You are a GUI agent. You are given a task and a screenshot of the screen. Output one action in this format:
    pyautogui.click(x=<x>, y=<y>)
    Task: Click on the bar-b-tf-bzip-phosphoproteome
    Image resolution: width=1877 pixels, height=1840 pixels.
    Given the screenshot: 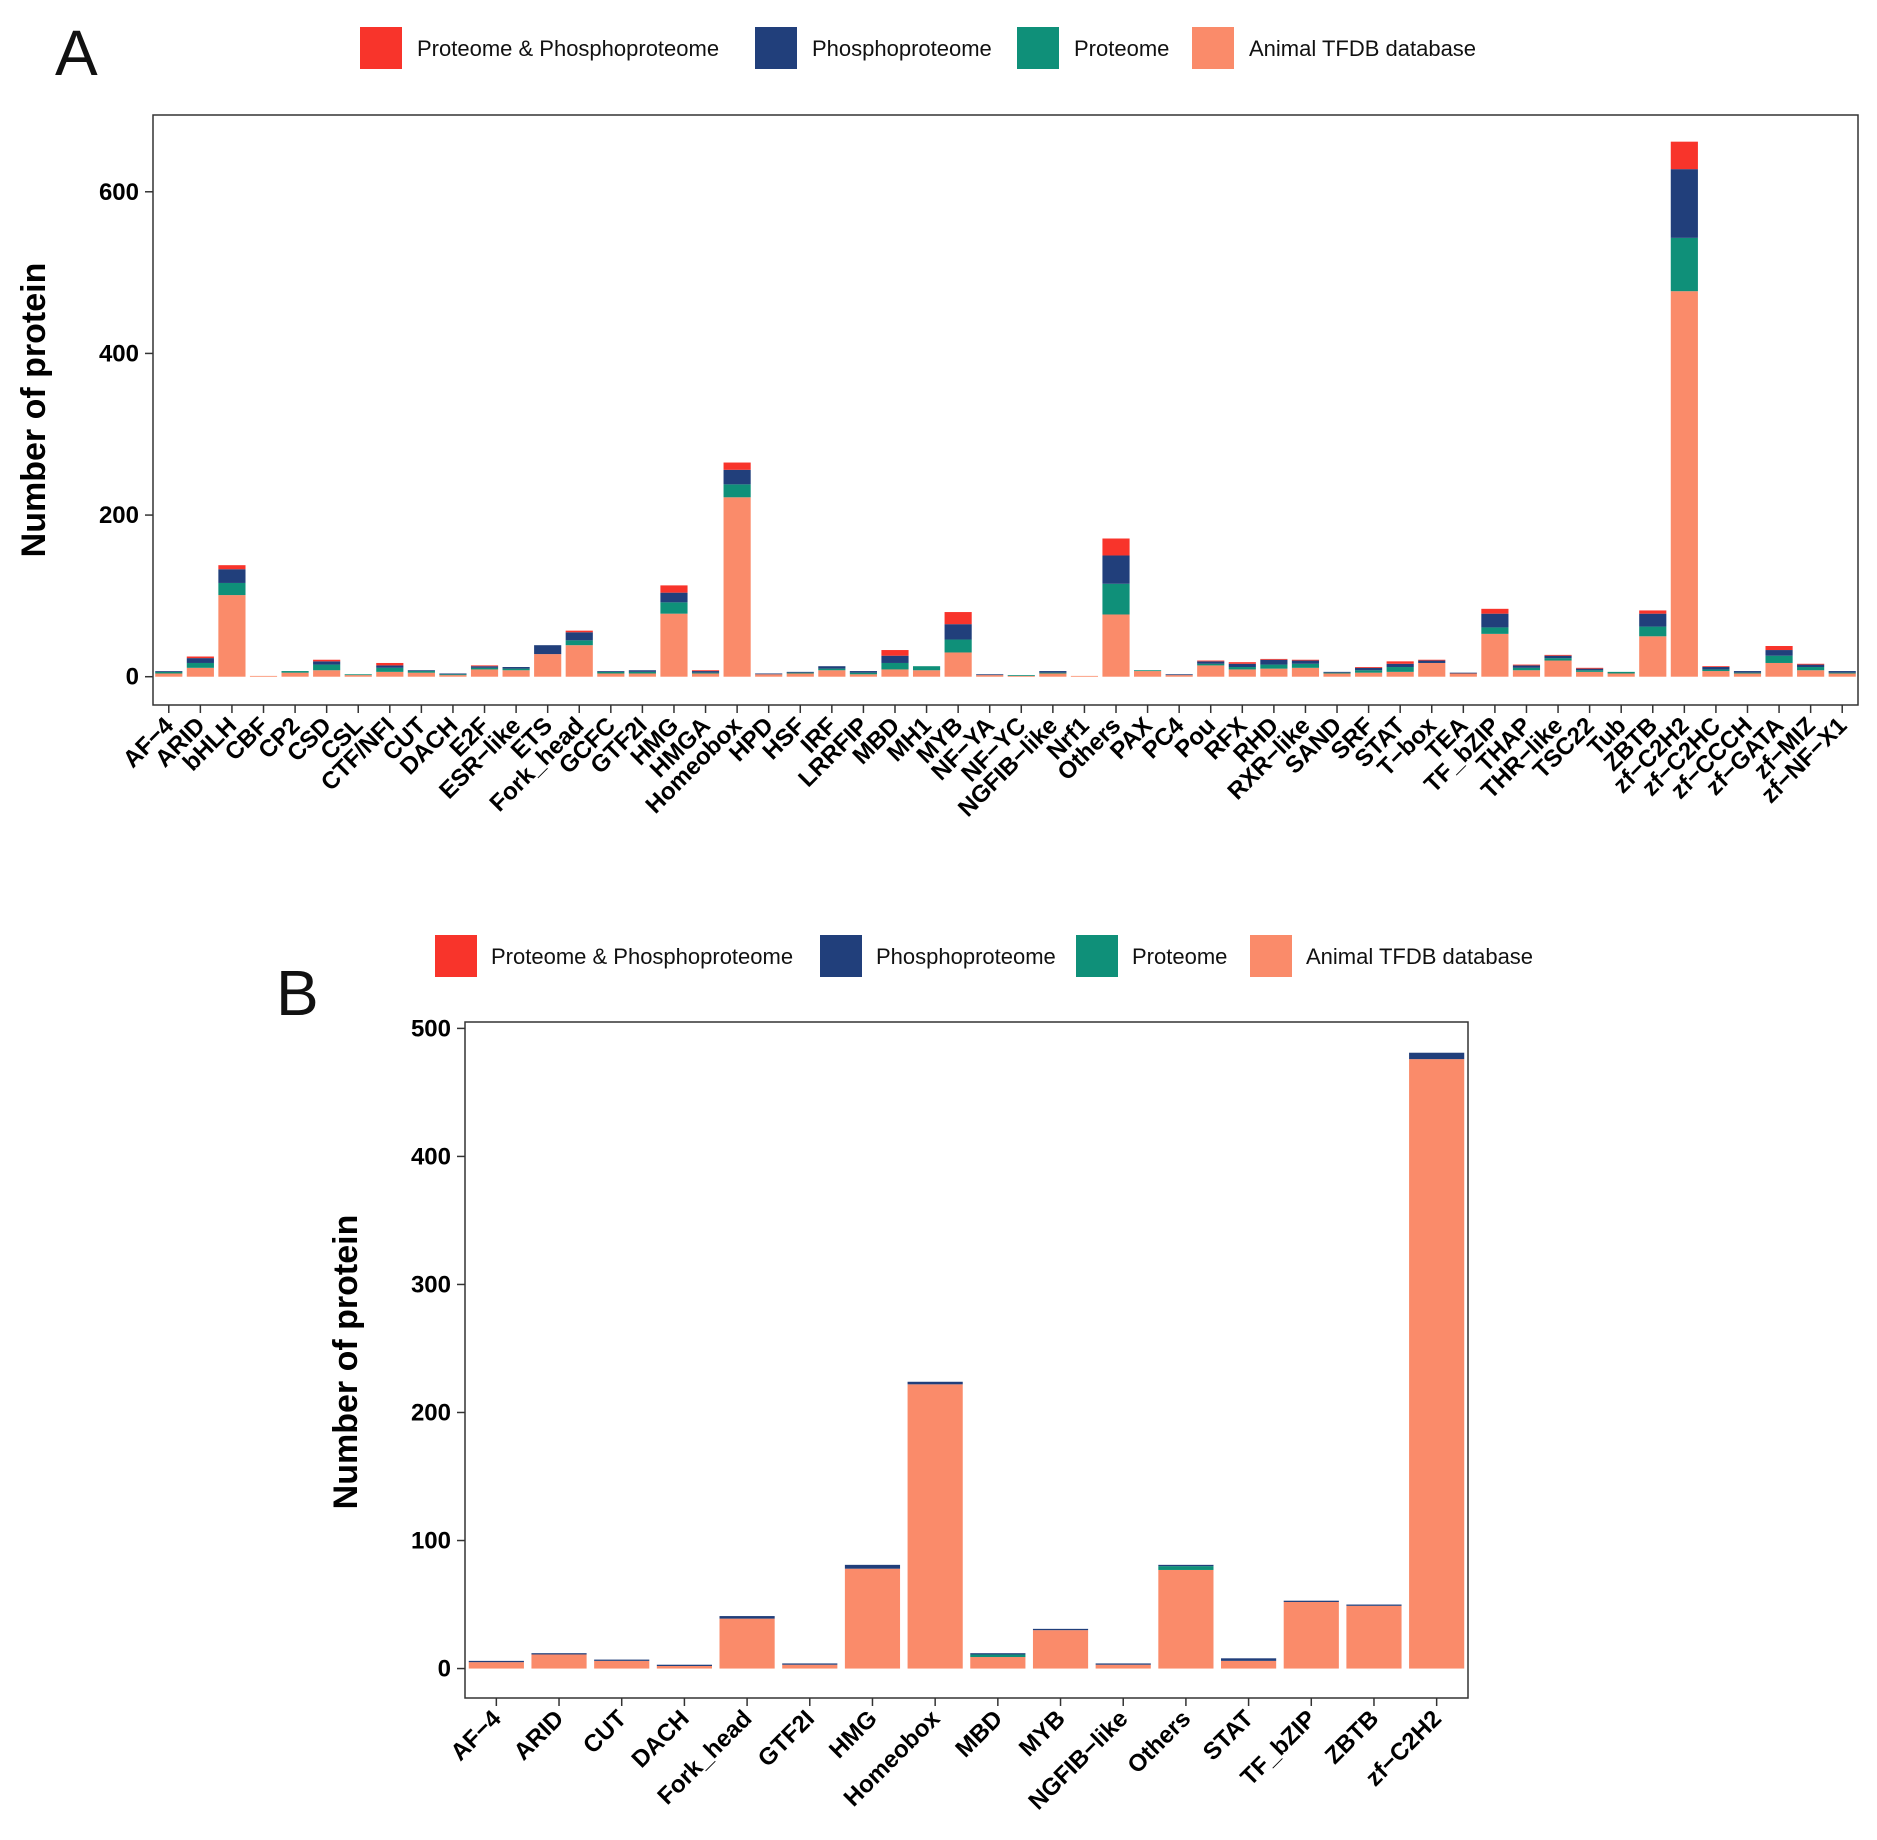 What is the action you would take?
    pyautogui.click(x=1311, y=1601)
    